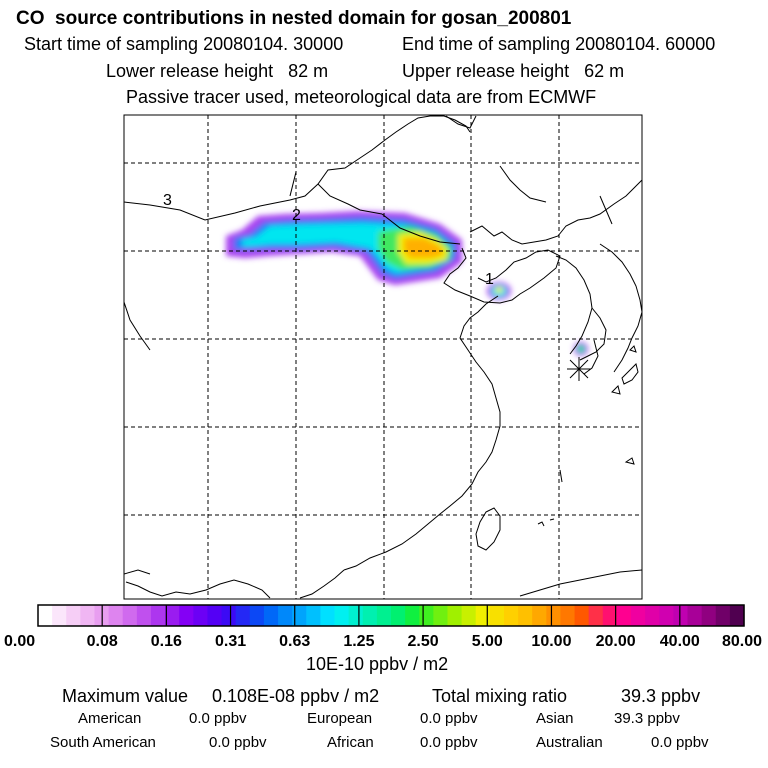 Image resolution: width=768 pixels, height=768 pixels. Describe the element at coordinates (358, 641) in the screenshot. I see `colorbar-tick-label: 1.25` at that location.